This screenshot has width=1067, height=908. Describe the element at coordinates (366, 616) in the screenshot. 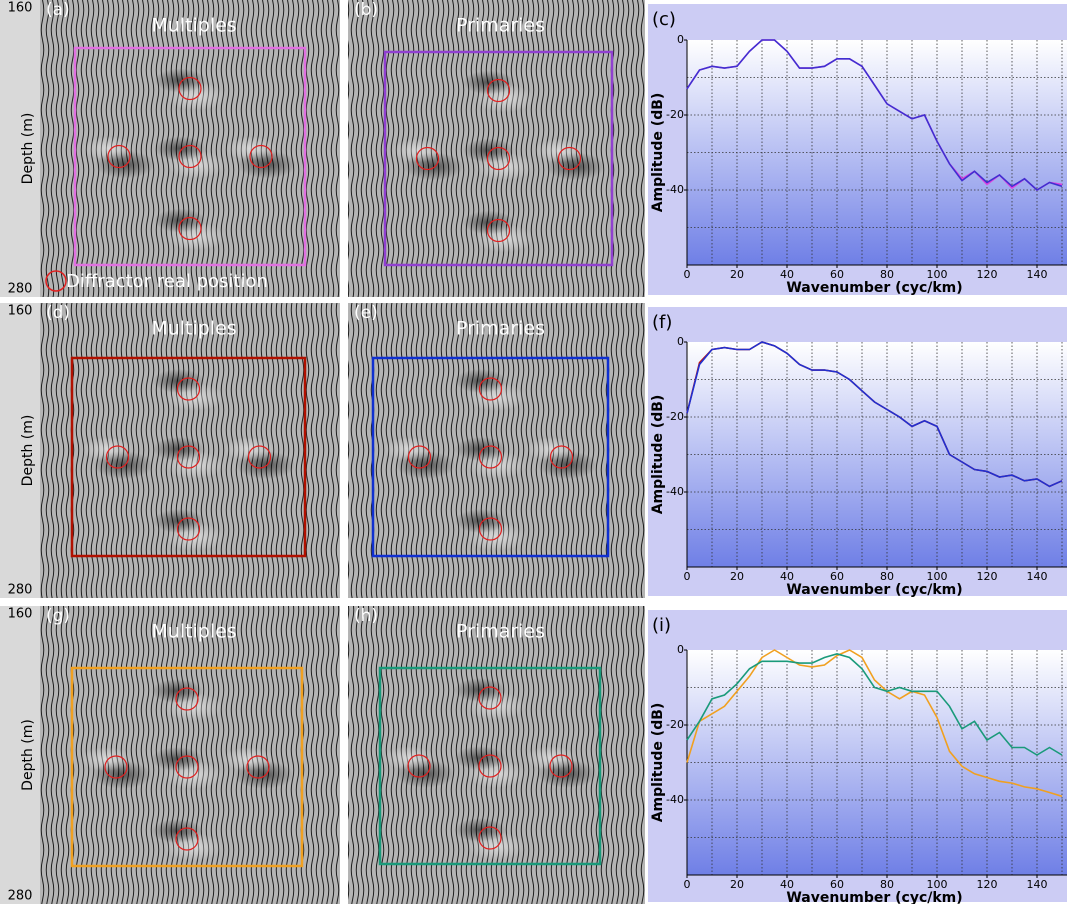

I see `panel-label: (h)` at that location.